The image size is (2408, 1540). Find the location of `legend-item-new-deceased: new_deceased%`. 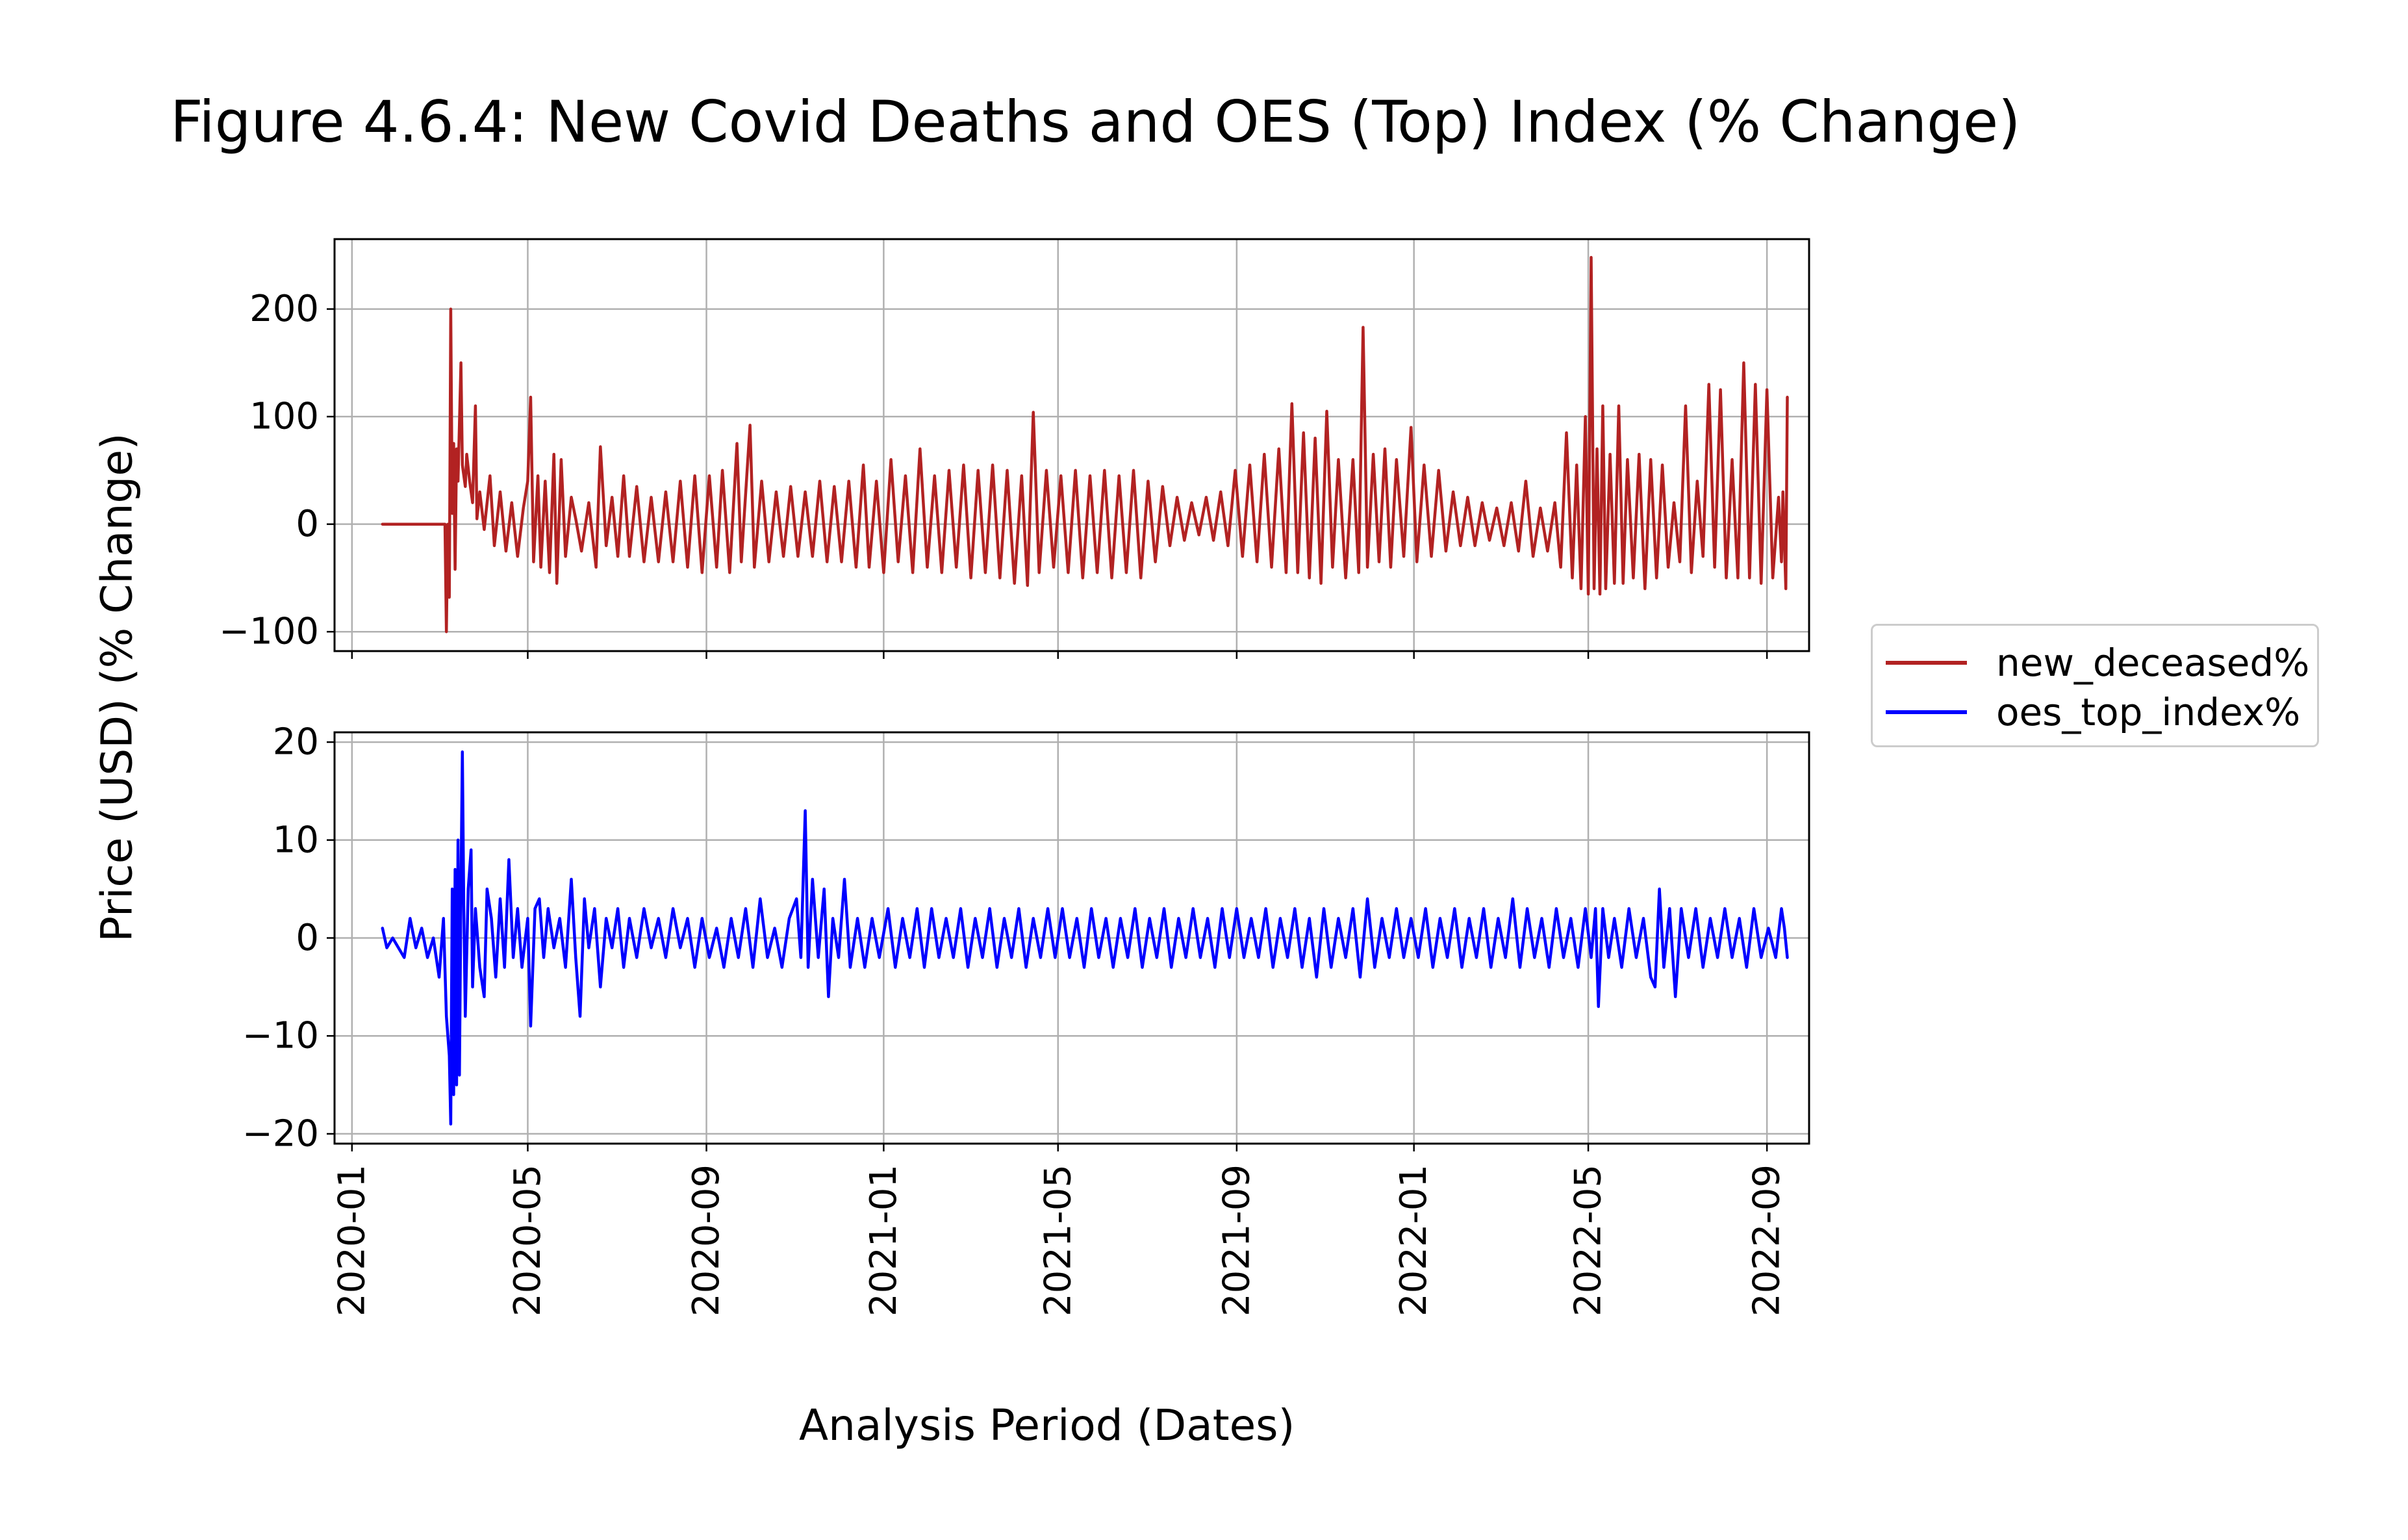

legend-item-new-deceased: new_deceased% is located at coordinates (2097, 663).